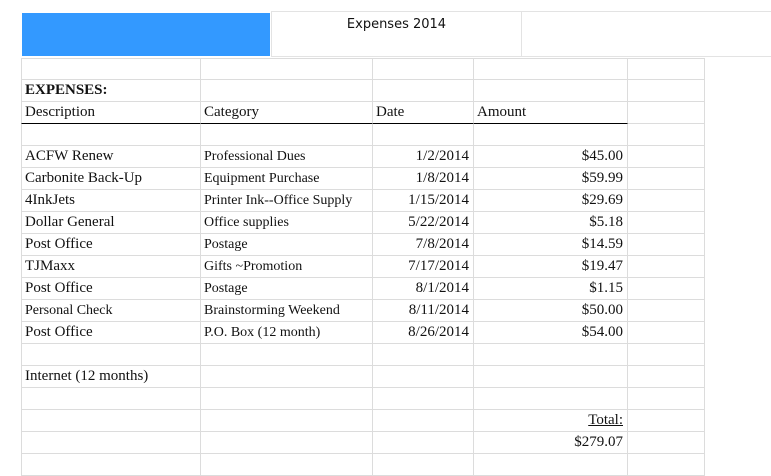 This screenshot has height=476, width=771. I want to click on category-cell: Brainstorming Weekend, so click(287, 311).